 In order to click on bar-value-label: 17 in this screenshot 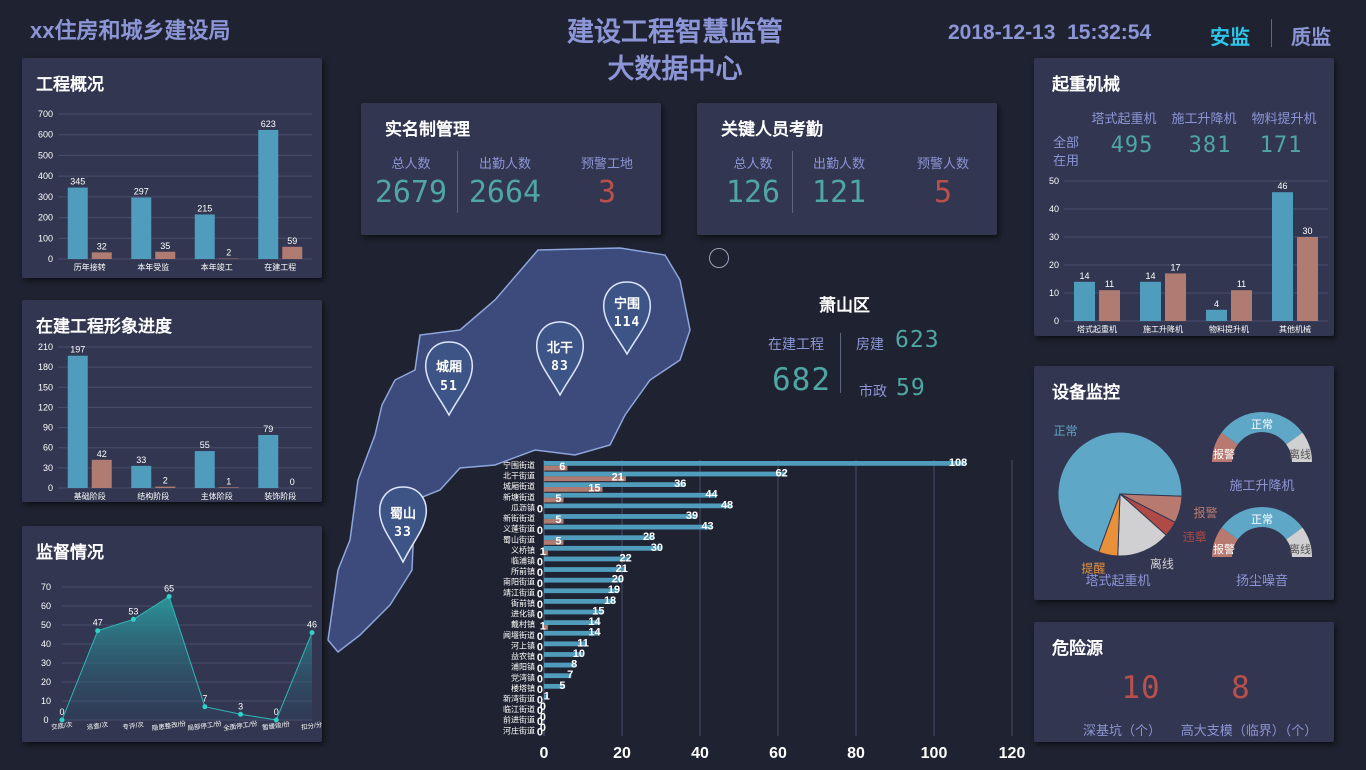, I will do `click(1175, 267)`.